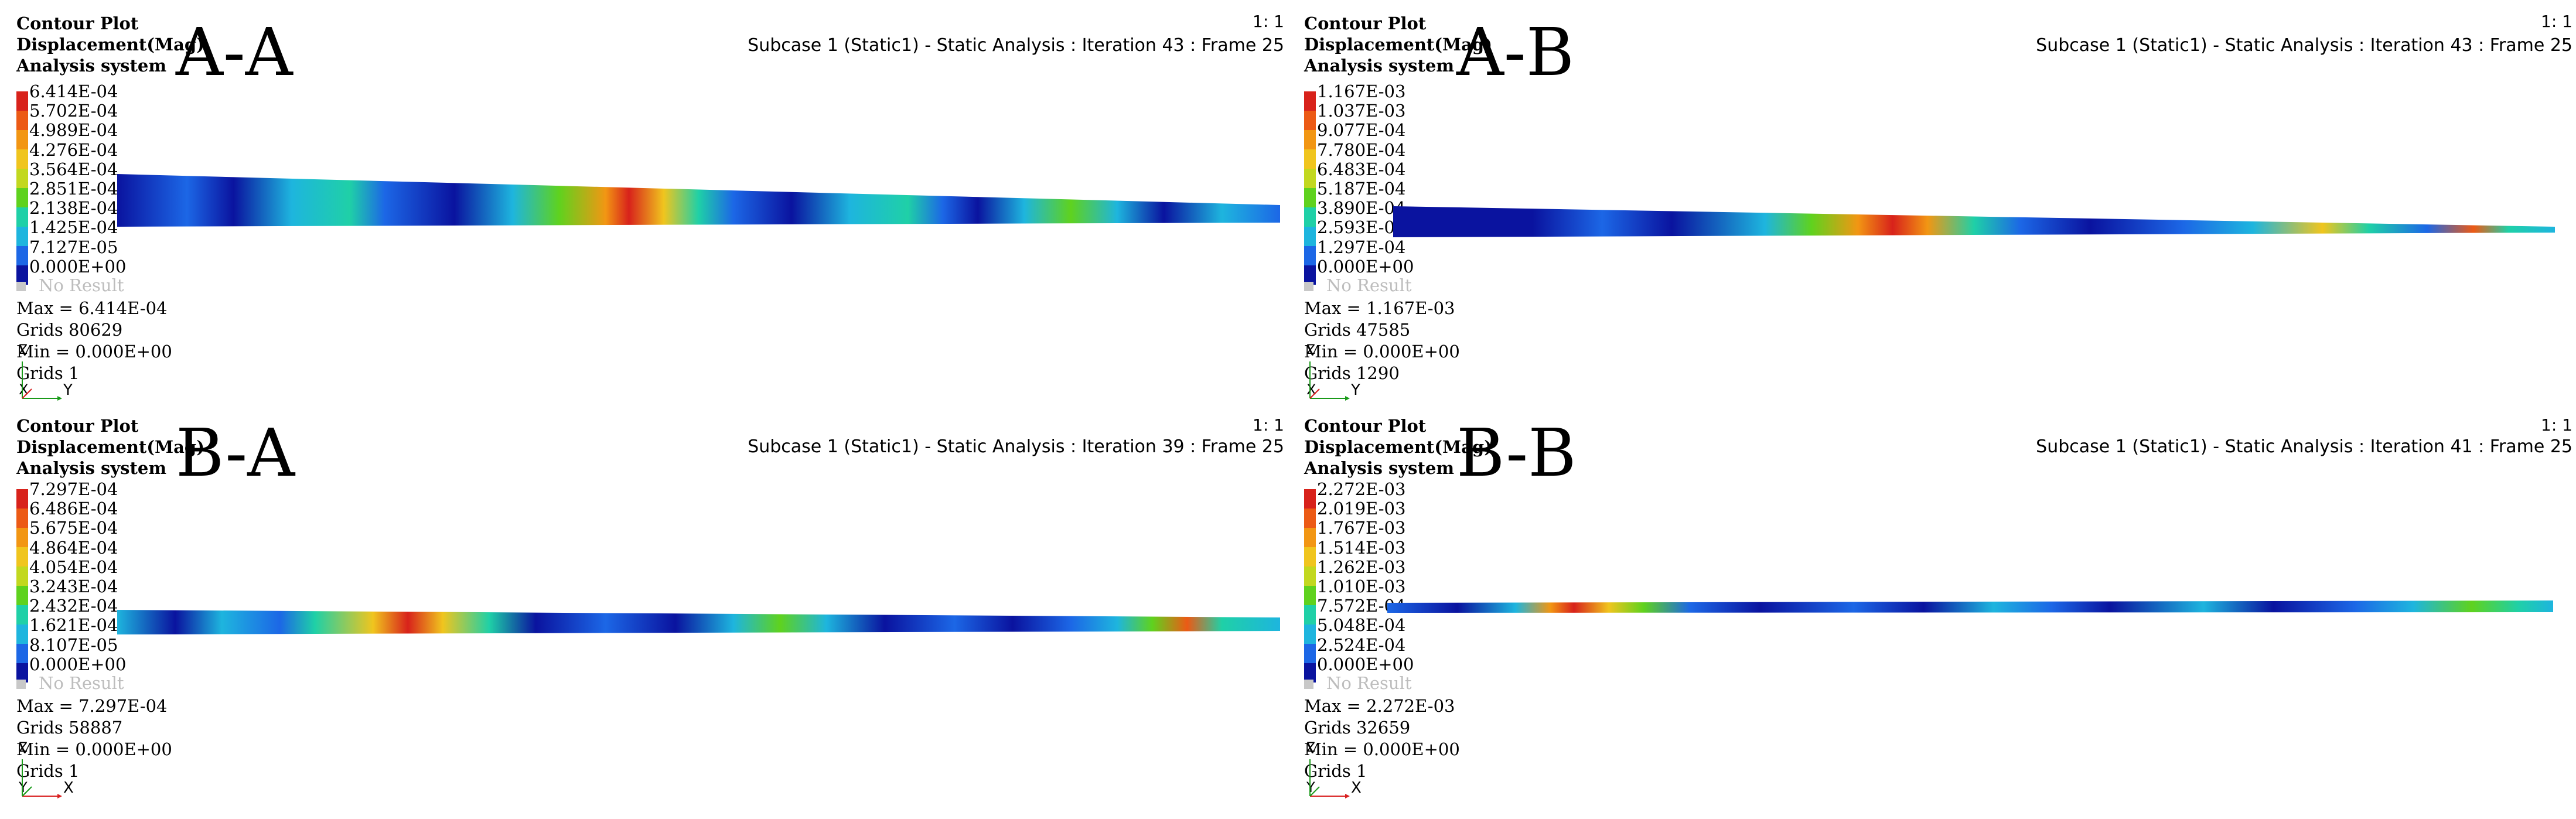 This screenshot has height=819, width=2576. What do you see at coordinates (73, 169) in the screenshot?
I see `legend-value: 3.564E-04` at bounding box center [73, 169].